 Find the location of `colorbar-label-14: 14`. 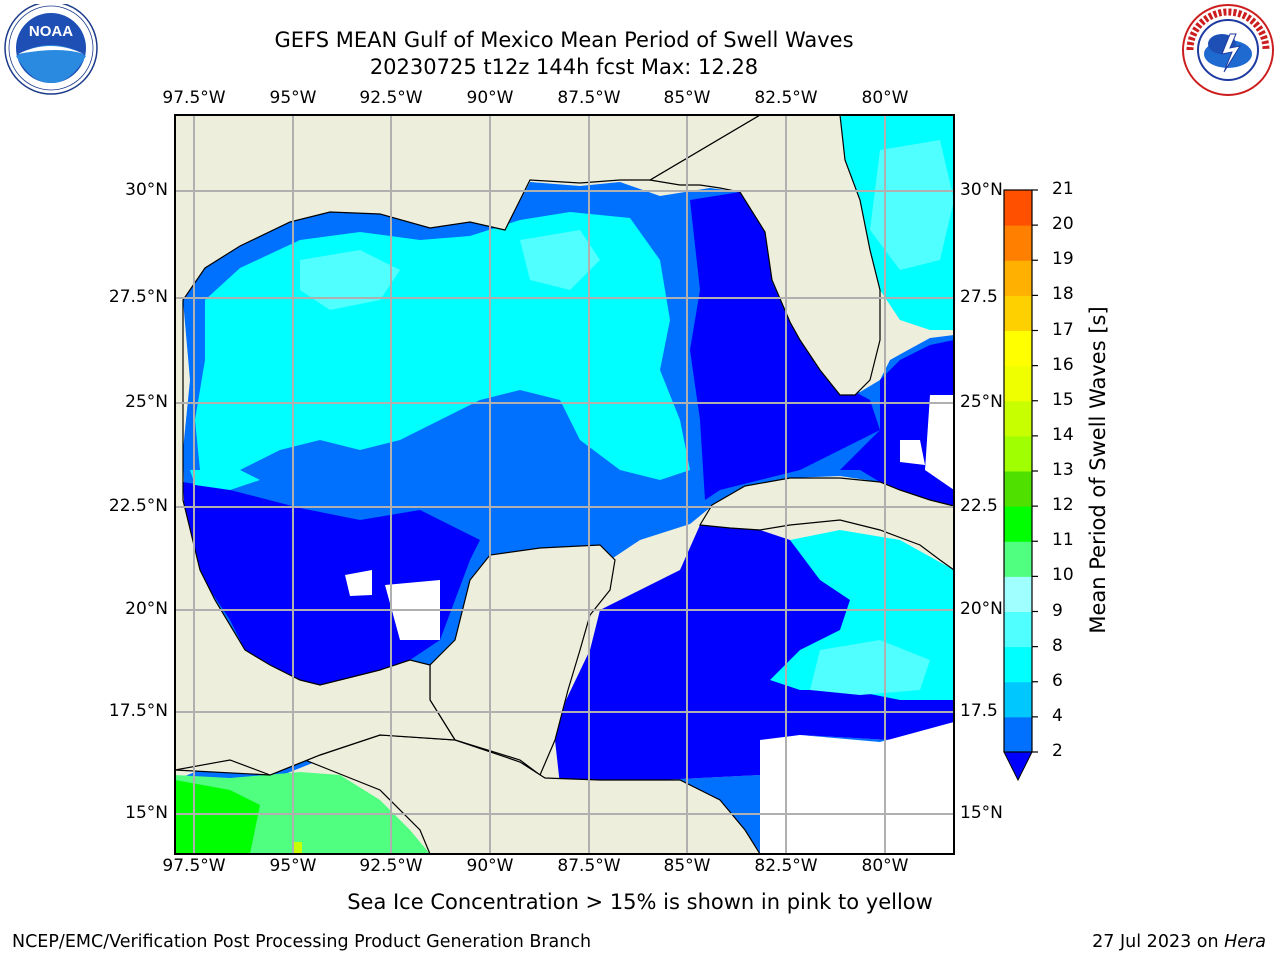

colorbar-label-14: 14 is located at coordinates (1063, 434).